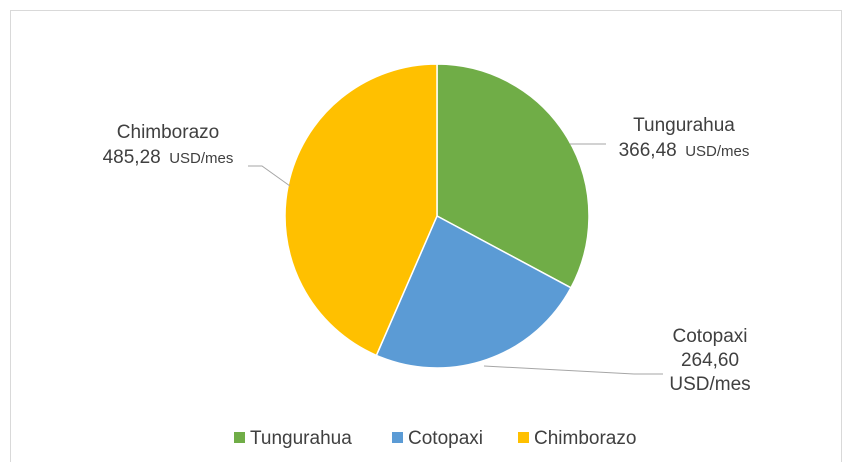 Image resolution: width=854 pixels, height=464 pixels. I want to click on legend: Tungurahua Cotopaxi Chimborazo, so click(435, 438).